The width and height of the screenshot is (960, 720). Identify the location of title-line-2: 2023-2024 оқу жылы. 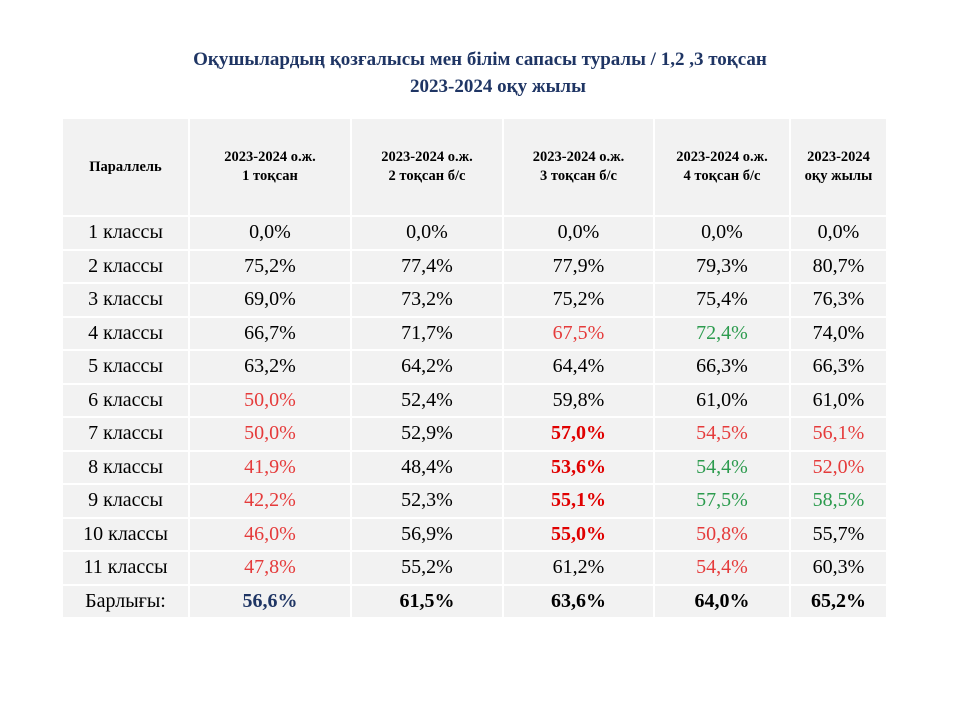
(498, 86).